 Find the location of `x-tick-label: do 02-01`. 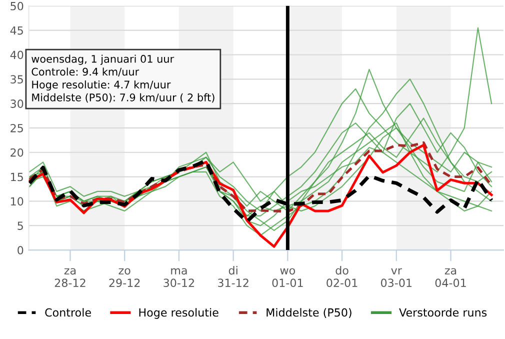

x-tick-label: do 02-01 is located at coordinates (342, 277).